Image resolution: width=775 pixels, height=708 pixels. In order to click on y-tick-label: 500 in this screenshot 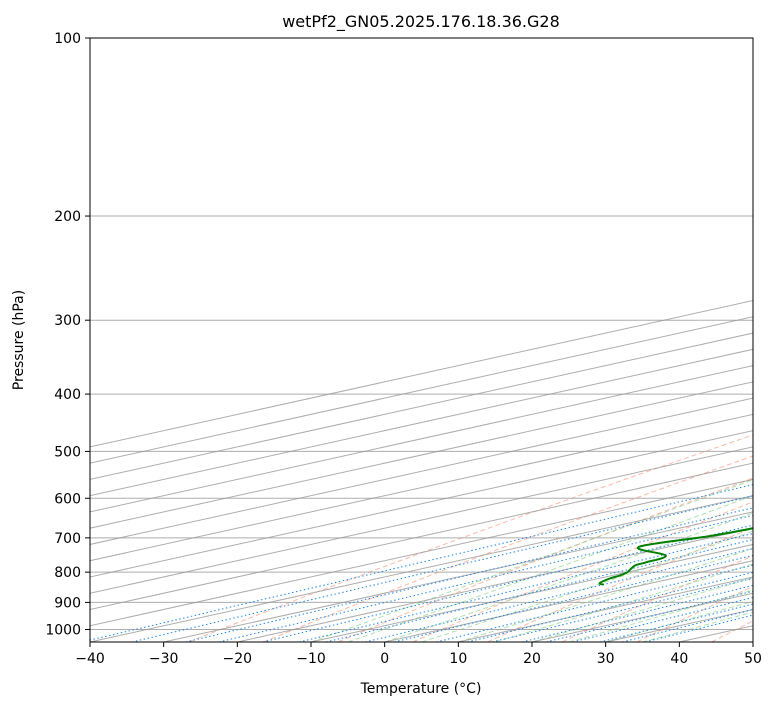, I will do `click(67, 452)`.